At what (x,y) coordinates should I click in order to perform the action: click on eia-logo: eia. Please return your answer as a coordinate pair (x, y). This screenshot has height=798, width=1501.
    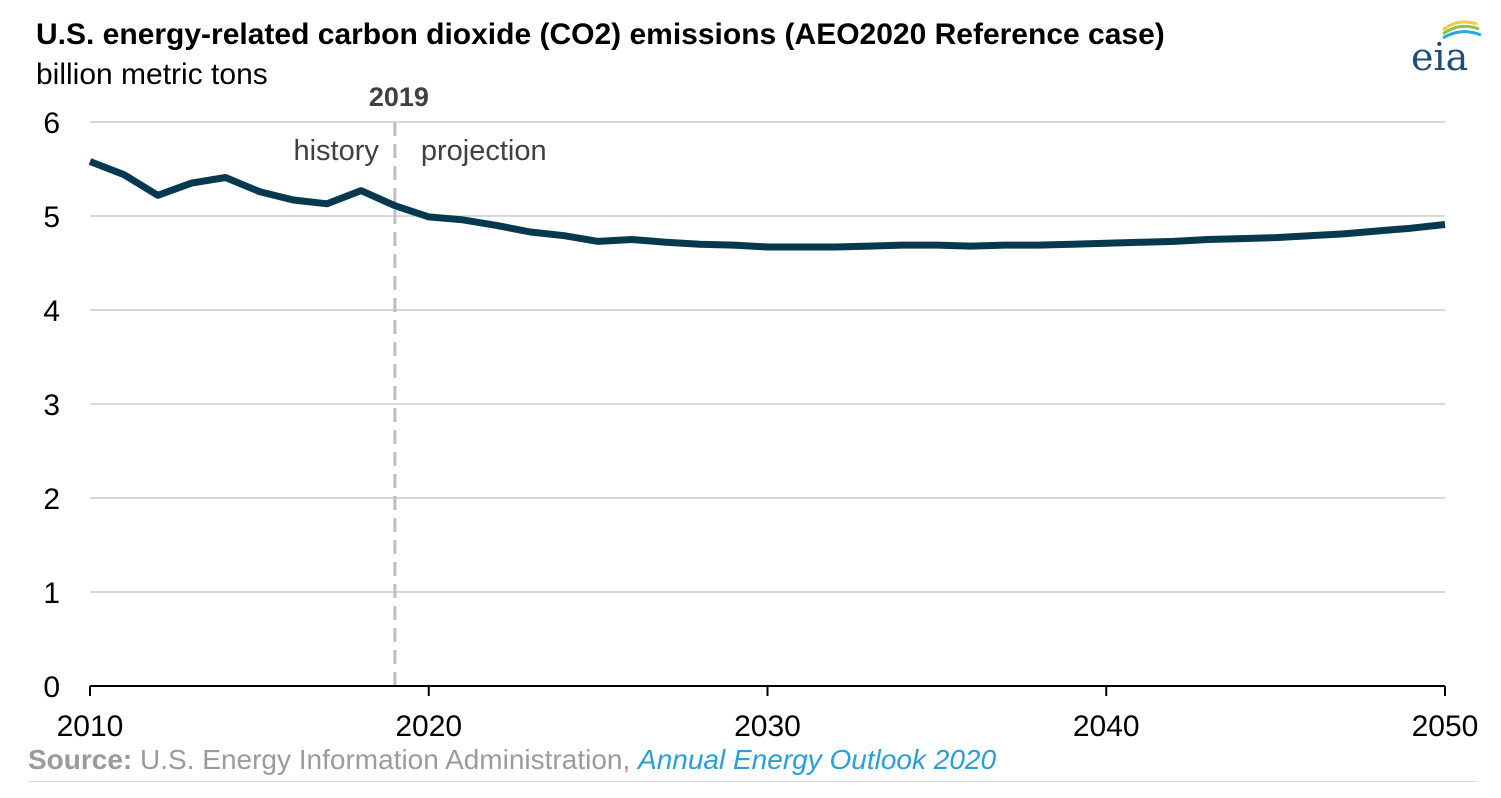
    Looking at the image, I should click on (1446, 49).